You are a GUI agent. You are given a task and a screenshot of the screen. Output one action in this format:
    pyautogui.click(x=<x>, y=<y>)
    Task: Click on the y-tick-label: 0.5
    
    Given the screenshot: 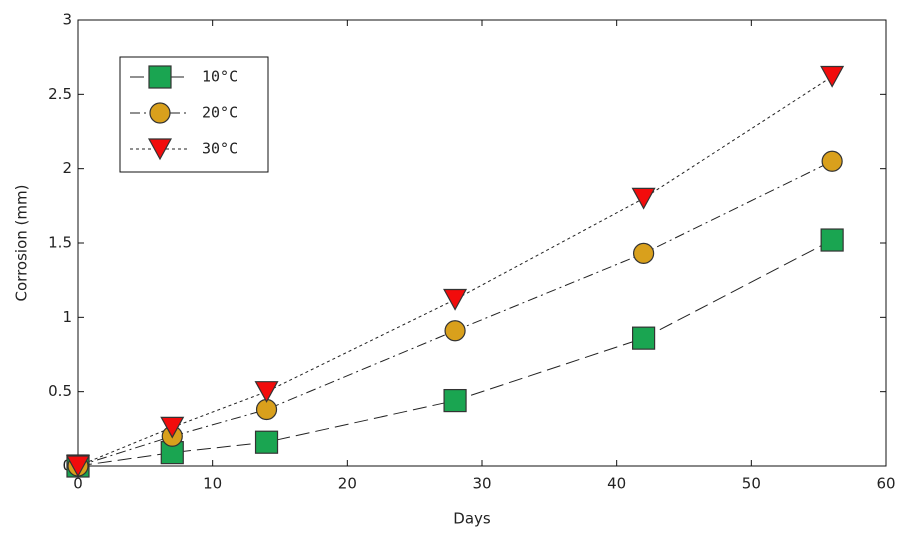 What is the action you would take?
    pyautogui.click(x=60, y=391)
    